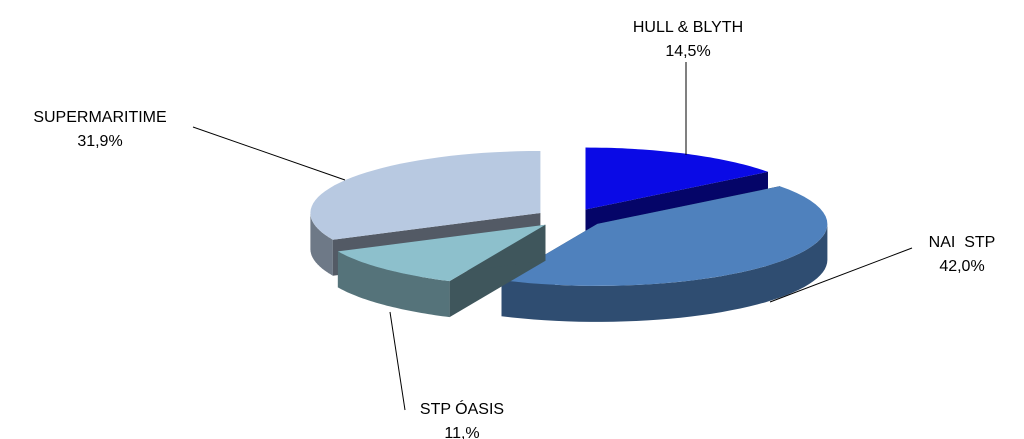 This screenshot has width=1024, height=439. I want to click on slice-value-label: 11,%, so click(461, 432).